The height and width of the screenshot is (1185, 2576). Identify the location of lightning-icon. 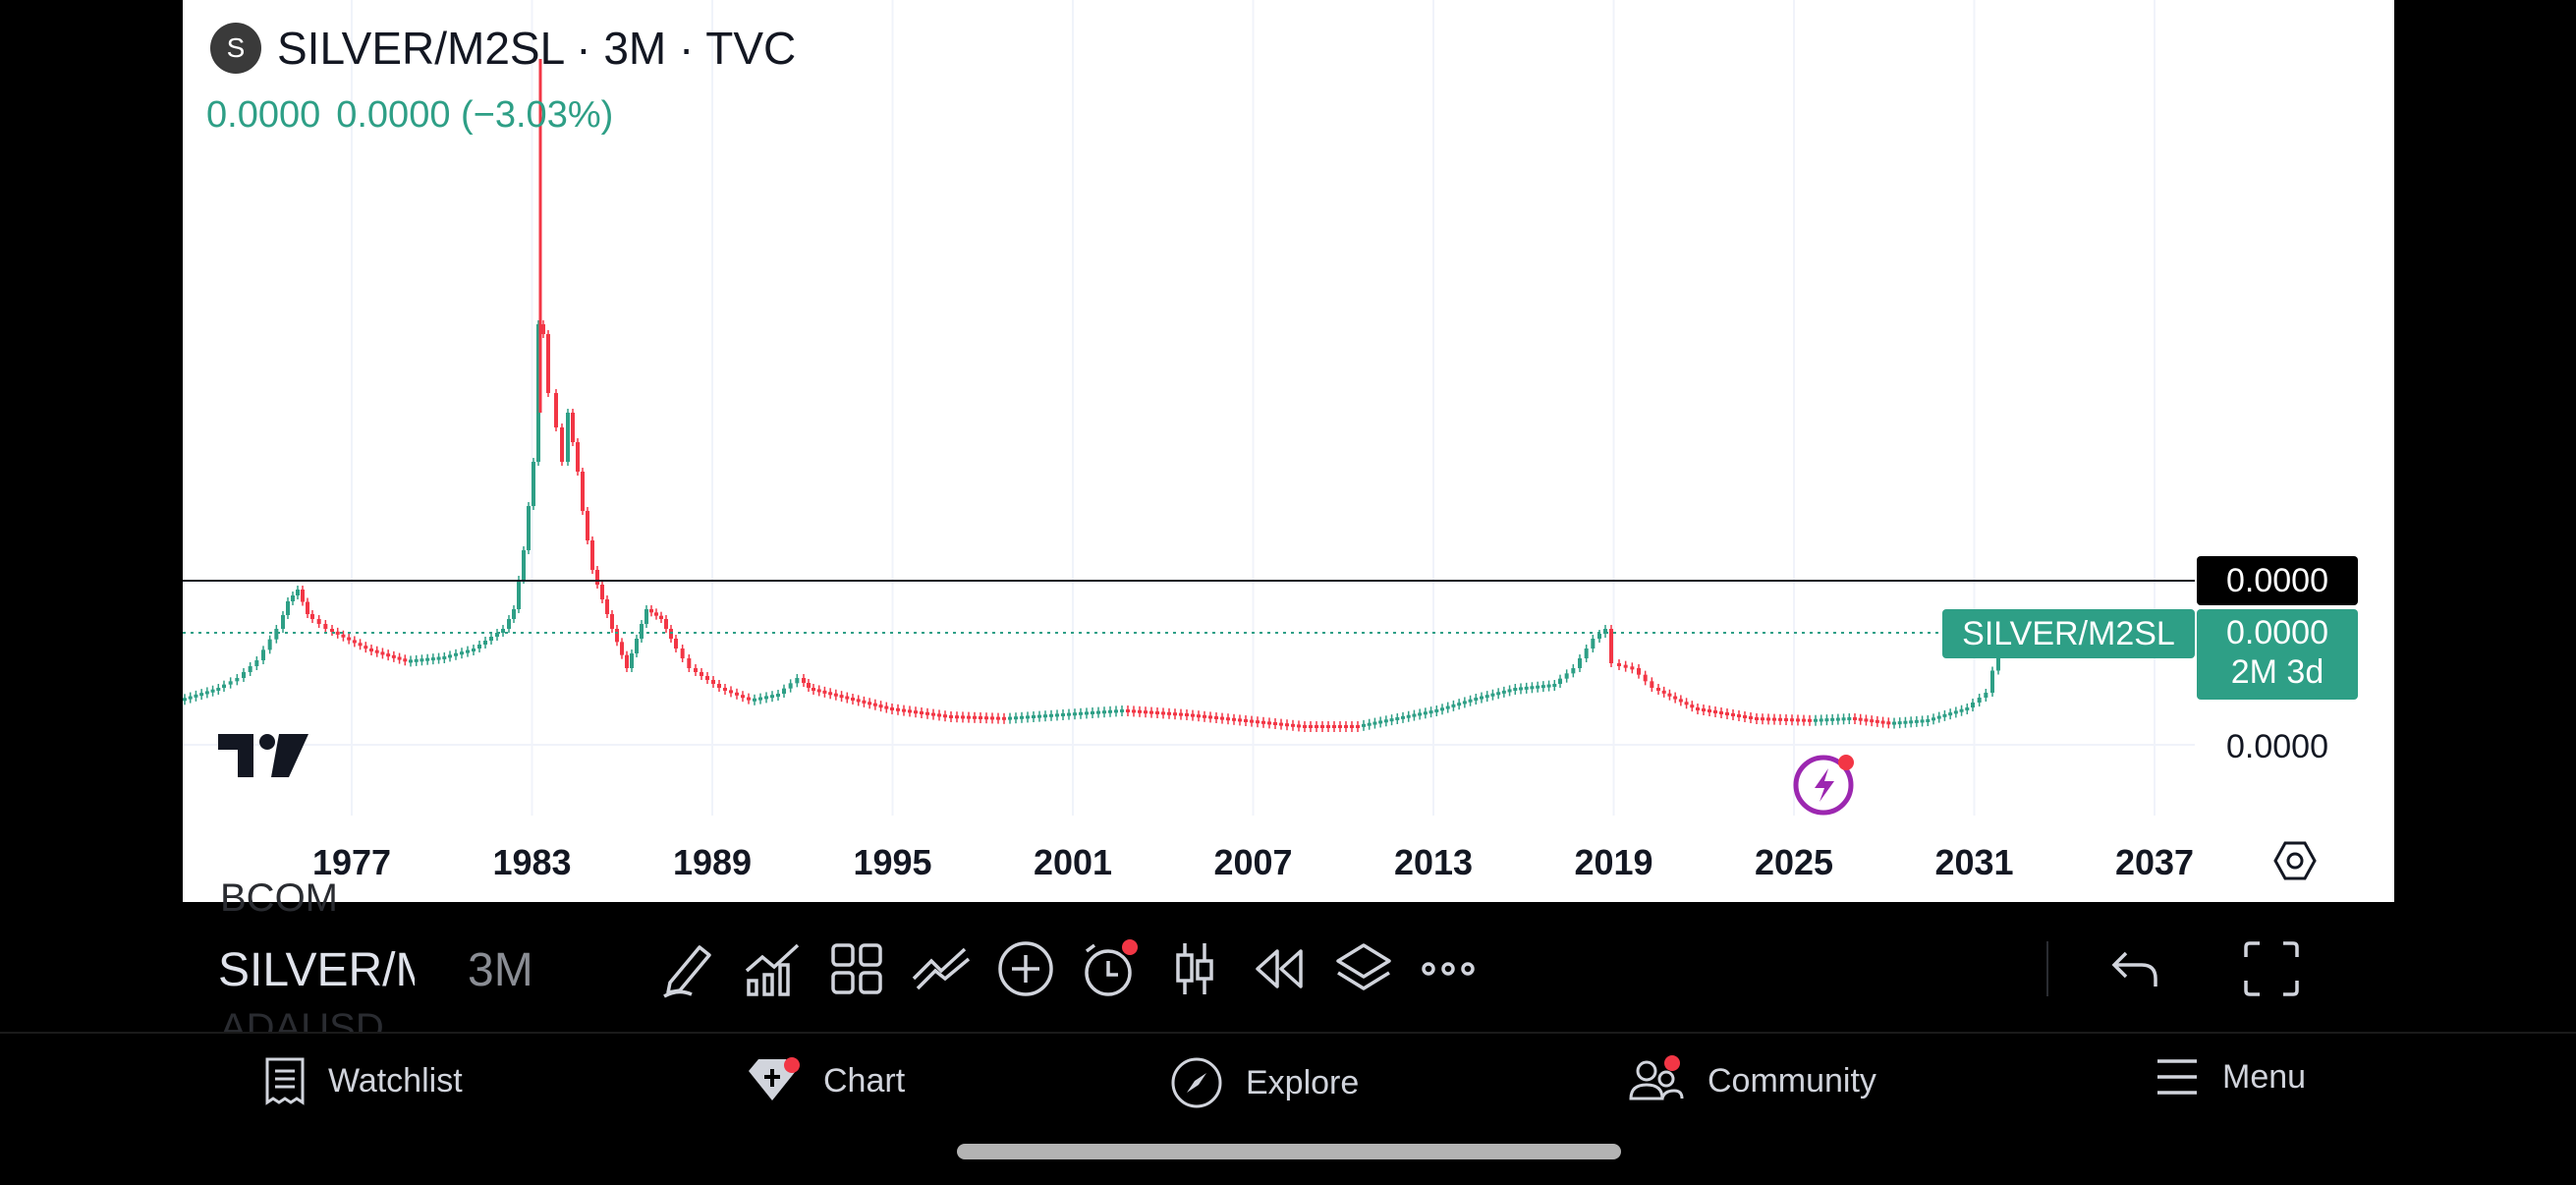
(1825, 786).